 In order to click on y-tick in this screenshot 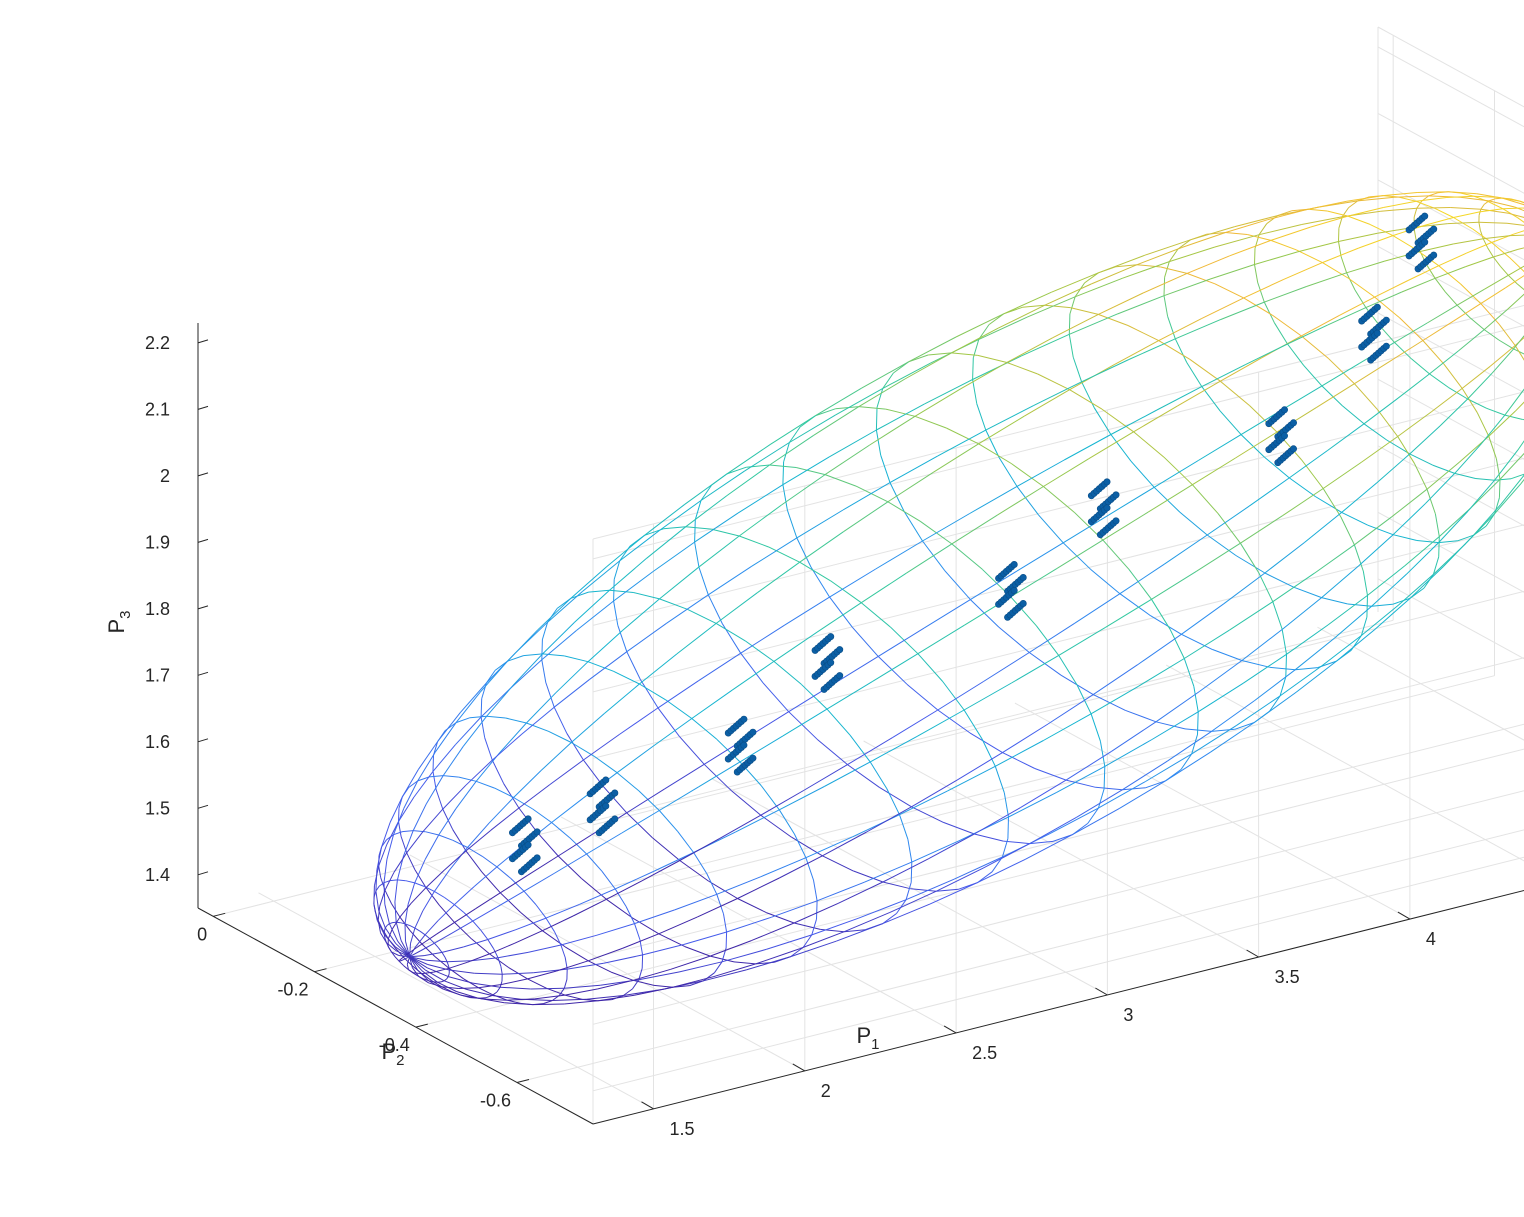, I will do `click(321, 970)`.